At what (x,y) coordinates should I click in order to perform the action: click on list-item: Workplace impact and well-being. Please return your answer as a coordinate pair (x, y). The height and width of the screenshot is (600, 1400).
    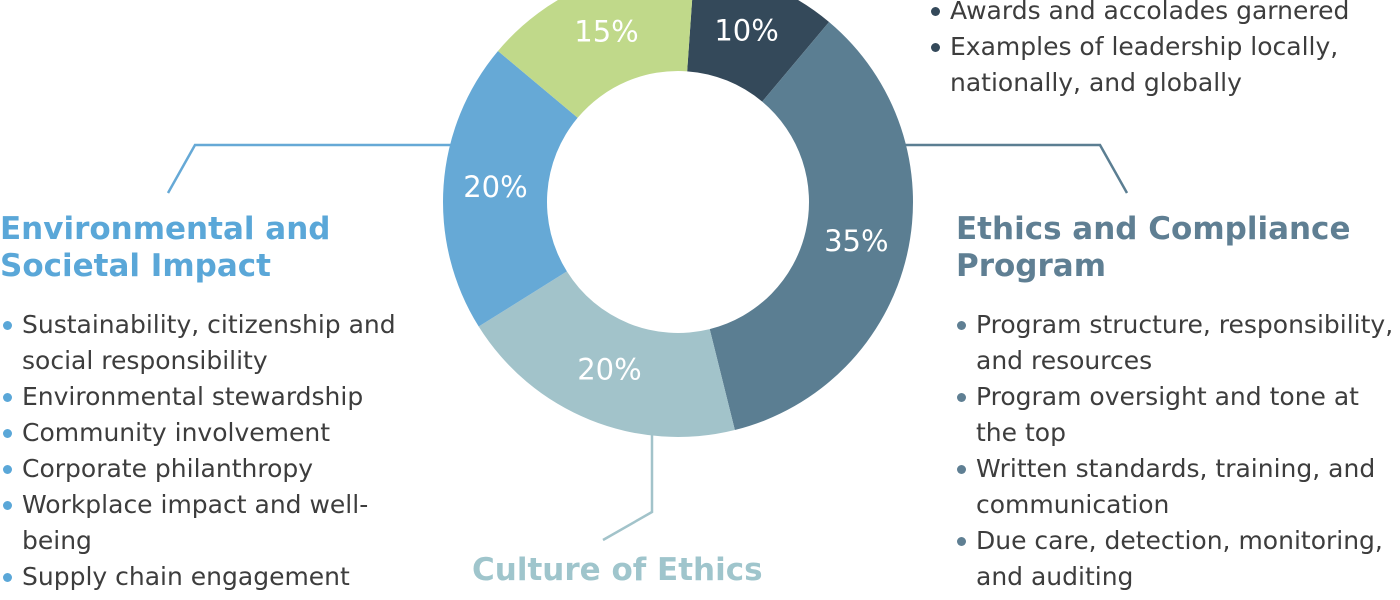
    Looking at the image, I should click on (215, 523).